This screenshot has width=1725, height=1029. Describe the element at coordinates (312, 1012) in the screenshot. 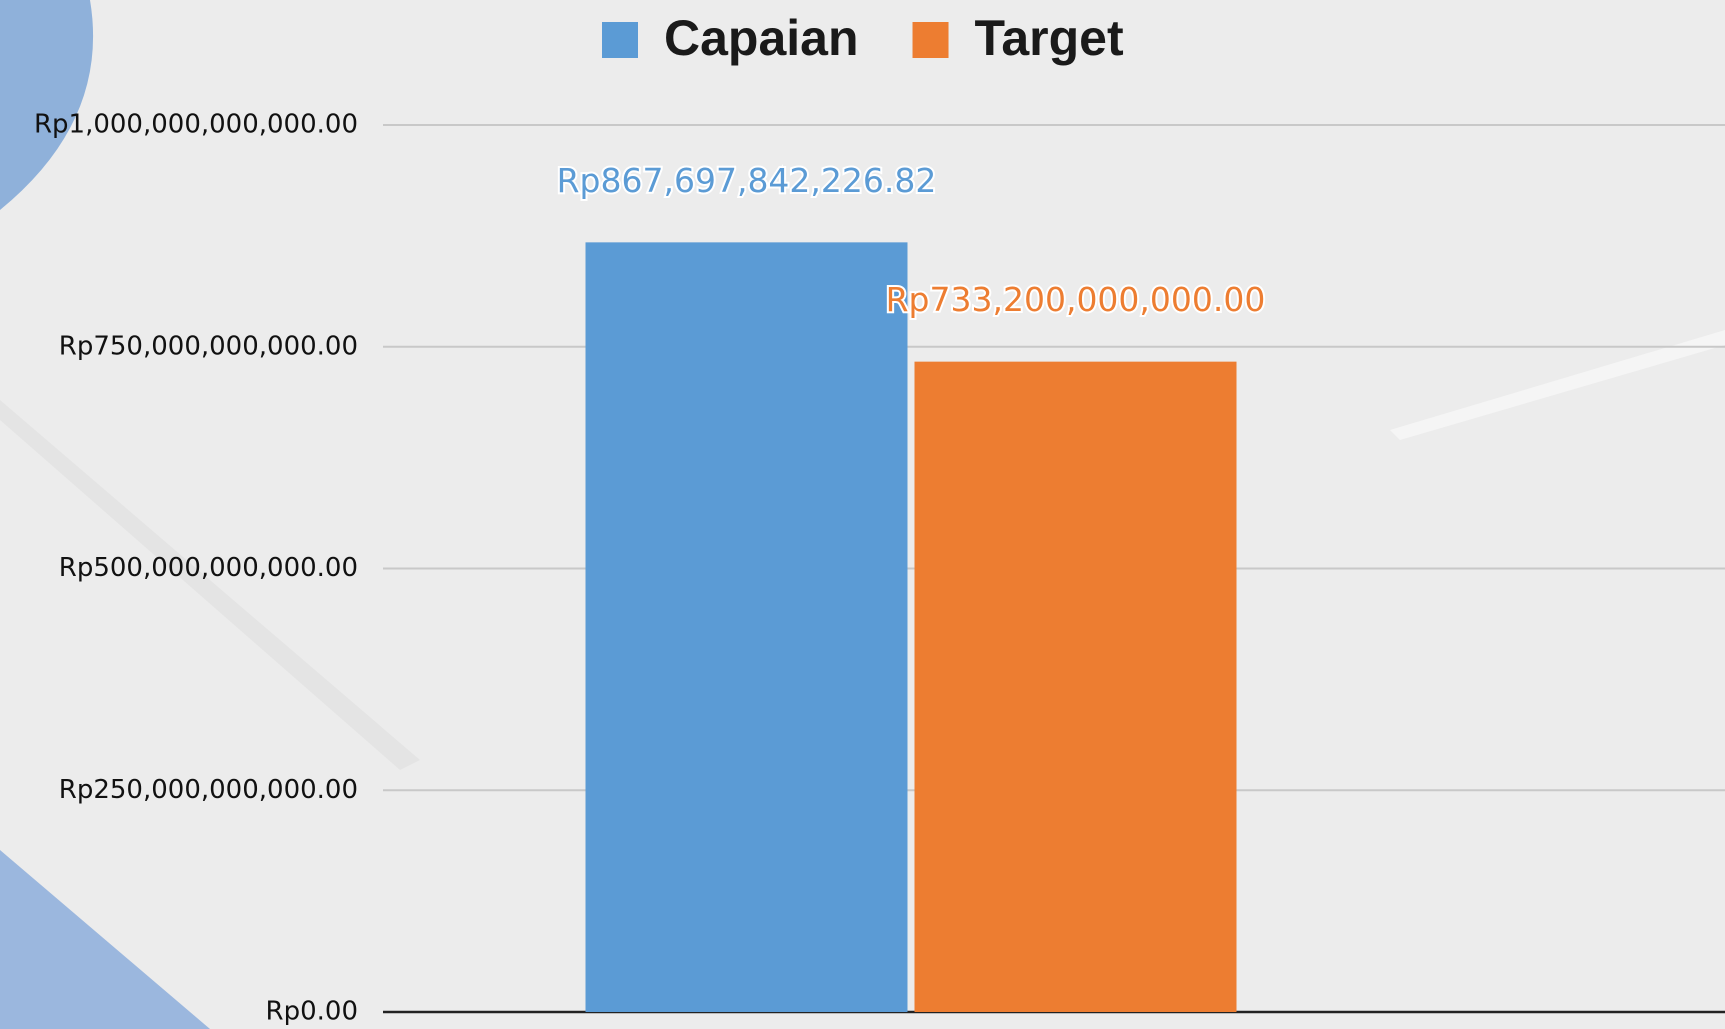

I see `y-tick-label: Rp0.00` at that location.